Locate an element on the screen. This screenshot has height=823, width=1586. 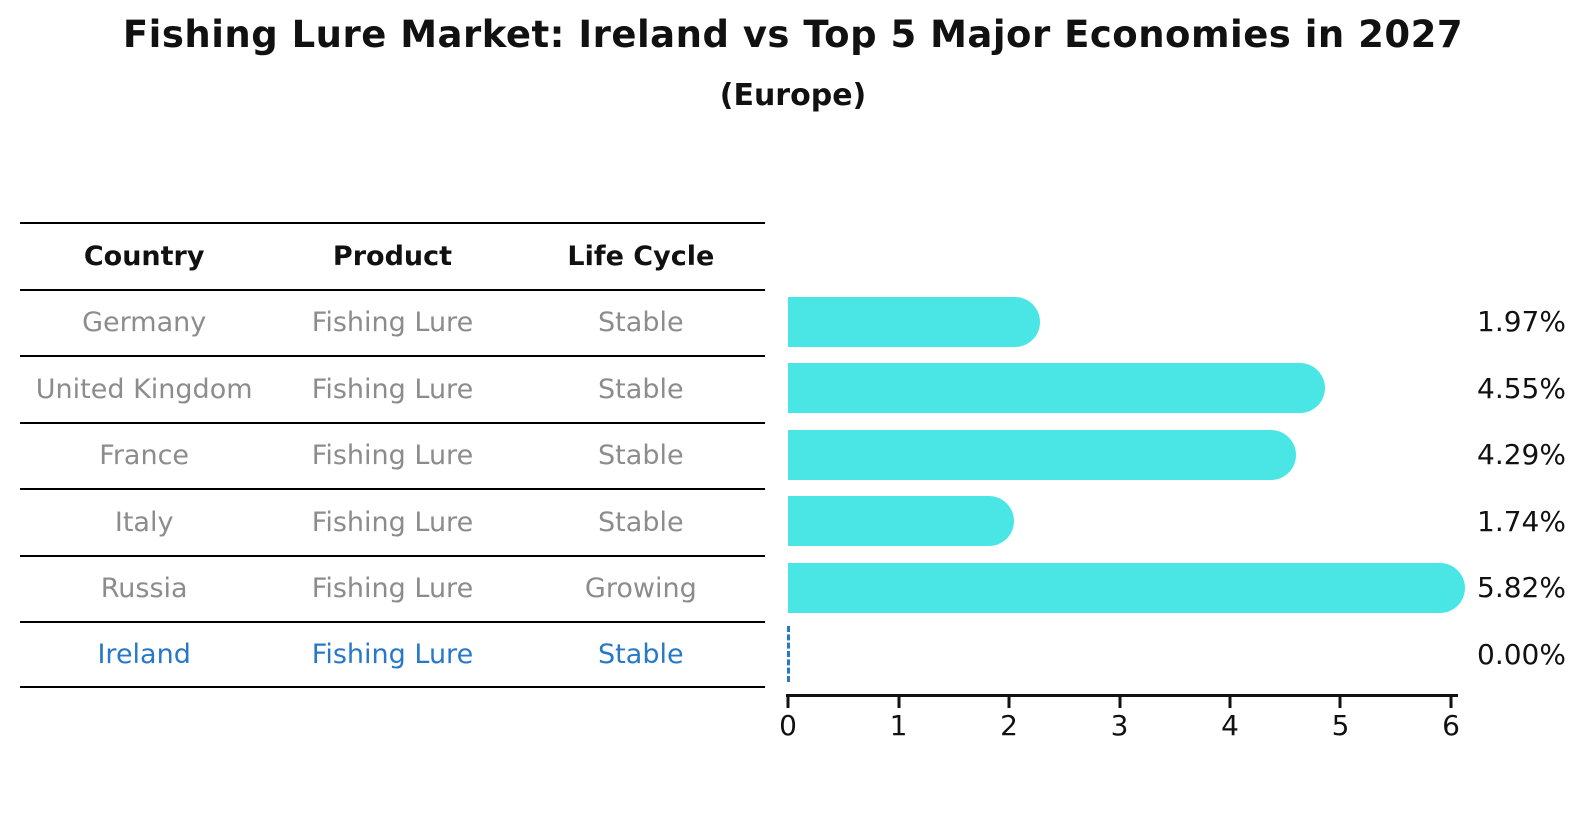
bar-france is located at coordinates (1042, 454).